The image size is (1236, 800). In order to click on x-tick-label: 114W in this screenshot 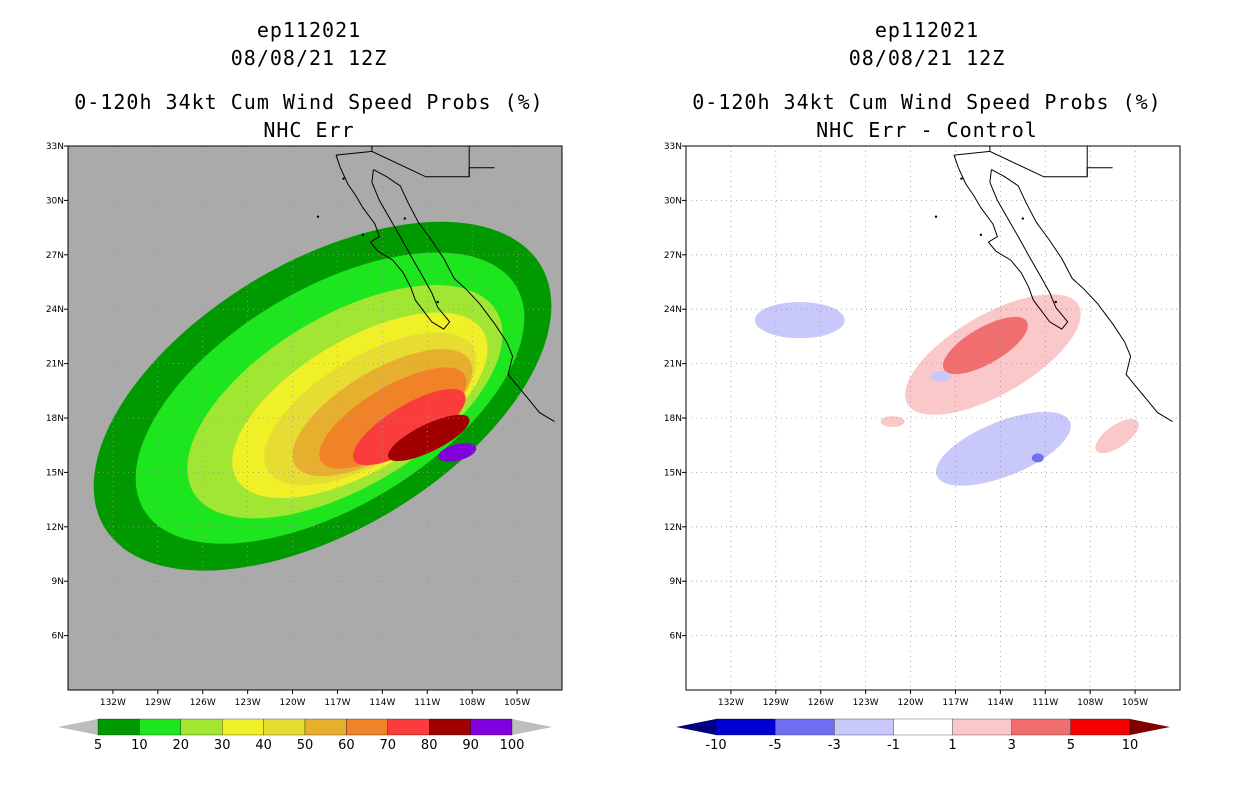, I will do `click(382, 703)`.